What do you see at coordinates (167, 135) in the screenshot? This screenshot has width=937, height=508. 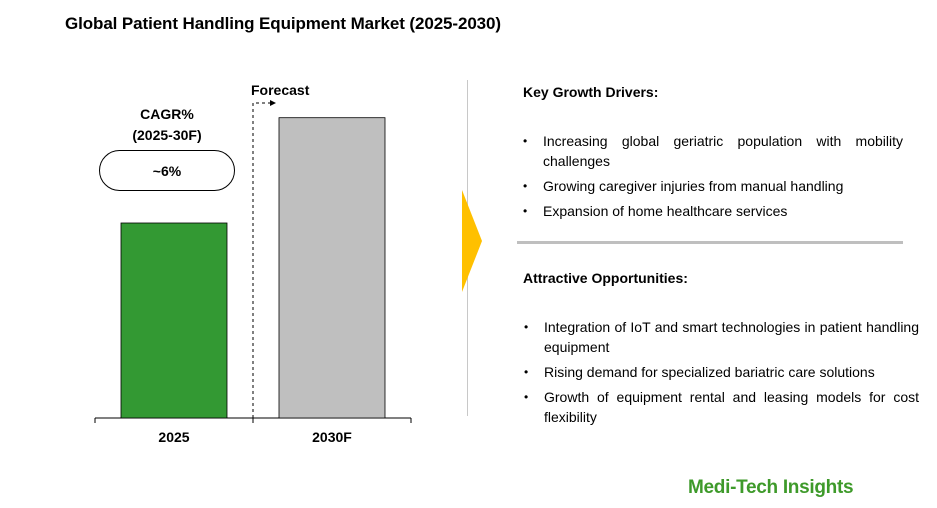 I see `cagr-label-line-2: (2025-30F)` at bounding box center [167, 135].